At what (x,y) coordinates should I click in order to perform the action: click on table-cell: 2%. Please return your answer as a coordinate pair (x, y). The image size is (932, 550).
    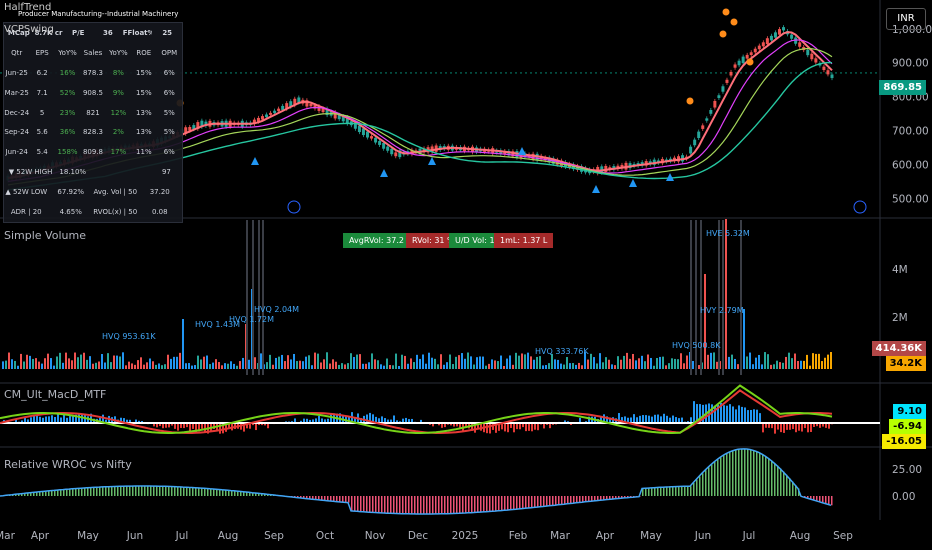
    Looking at the image, I should click on (118, 132).